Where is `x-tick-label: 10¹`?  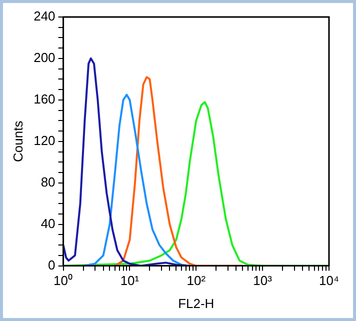 x-tick-label: 10¹ is located at coordinates (130, 280).